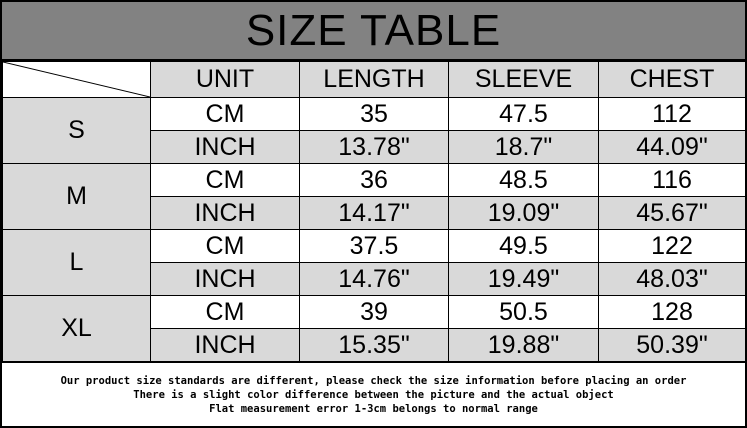 The image size is (747, 428). I want to click on cell-chest: 50.39", so click(672, 345).